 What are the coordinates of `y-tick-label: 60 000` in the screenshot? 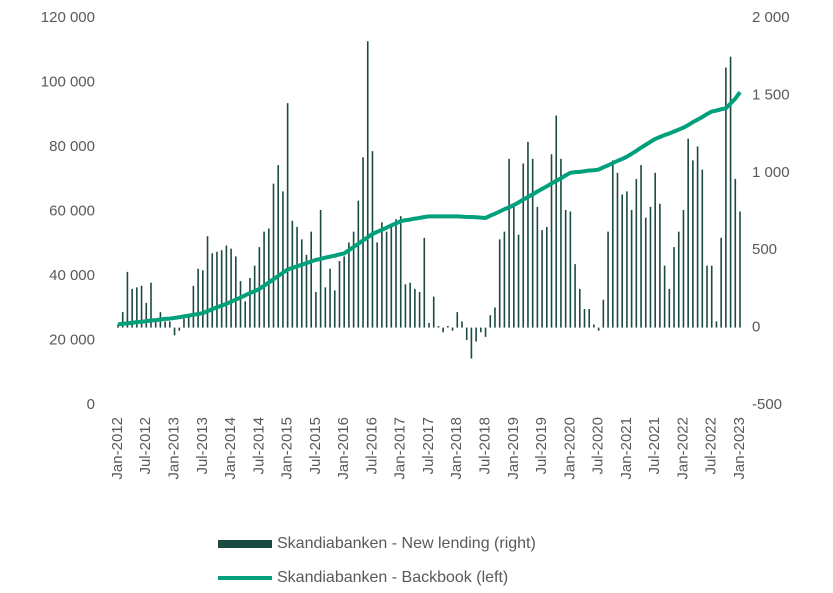 It's located at (72, 210).